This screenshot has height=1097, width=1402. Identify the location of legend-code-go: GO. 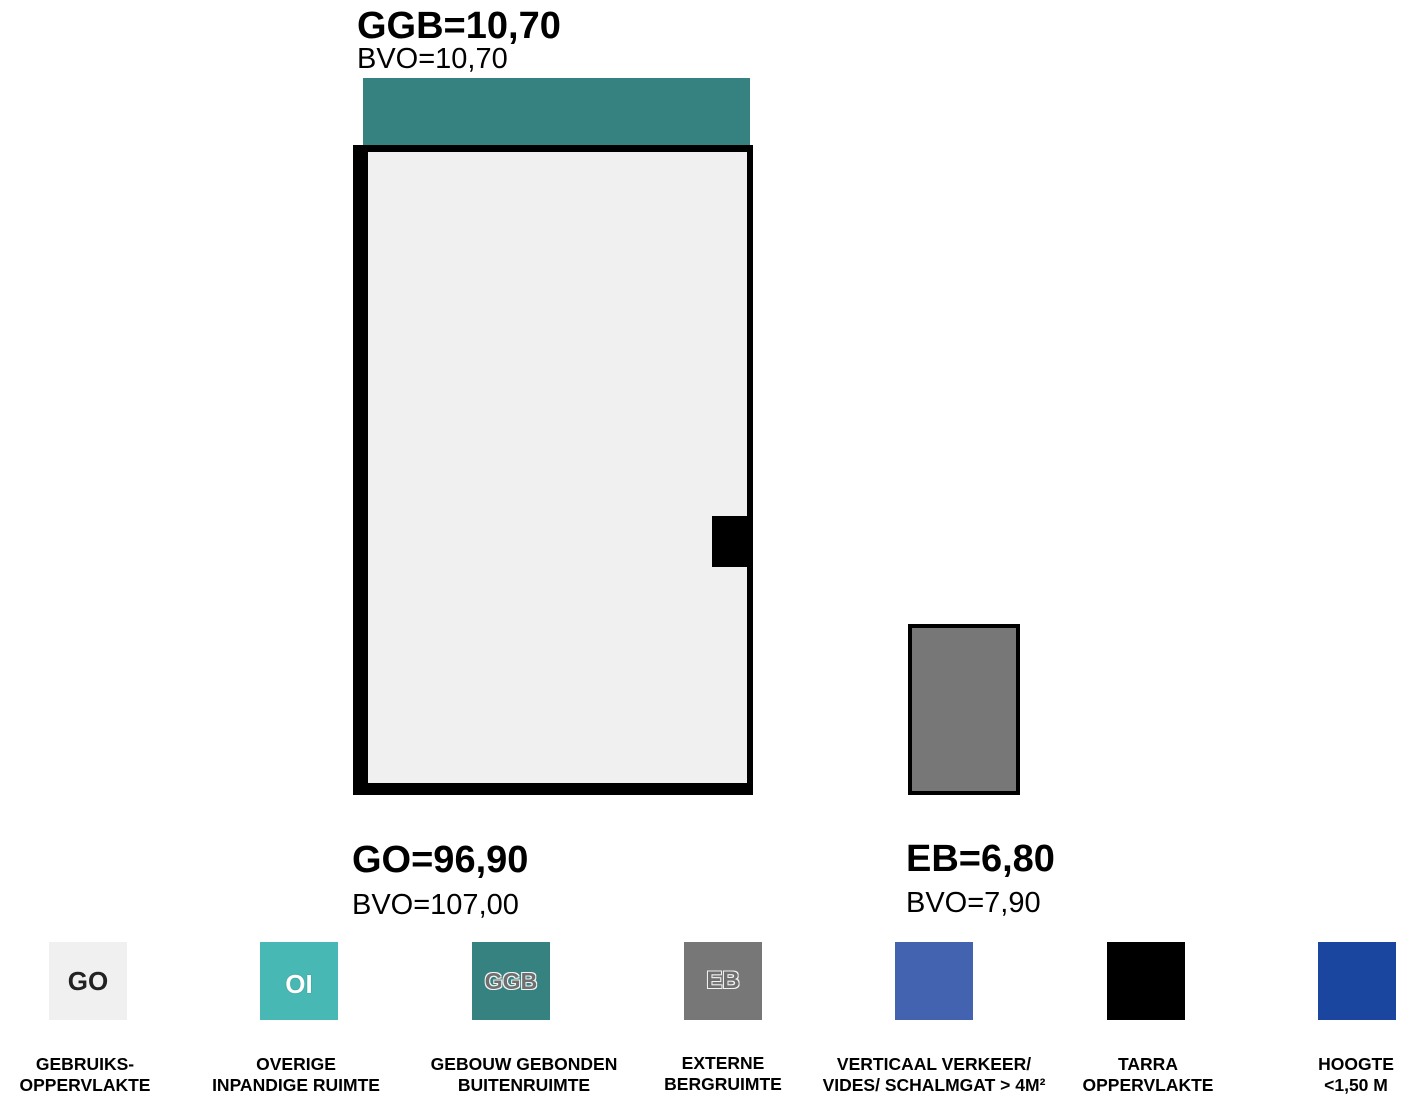
(88, 981).